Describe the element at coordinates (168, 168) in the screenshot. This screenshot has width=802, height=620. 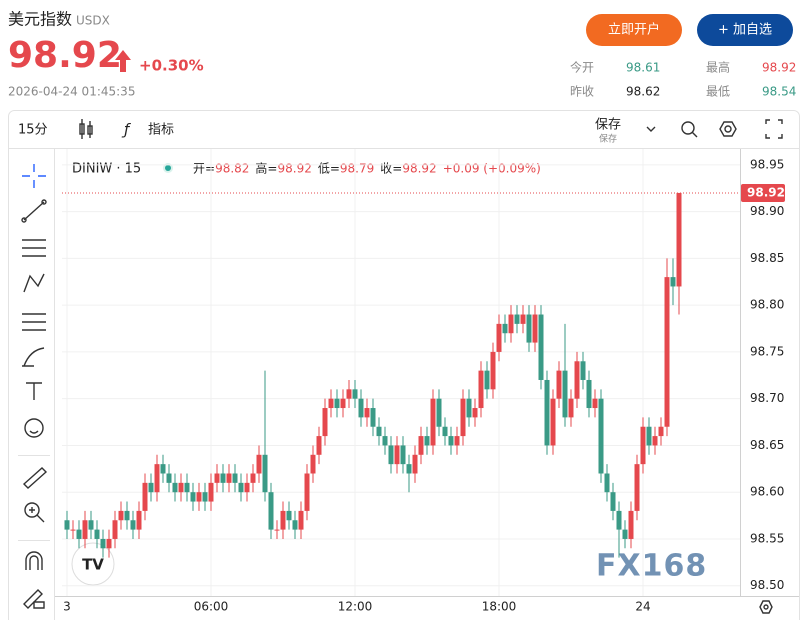
I see `status-dot` at that location.